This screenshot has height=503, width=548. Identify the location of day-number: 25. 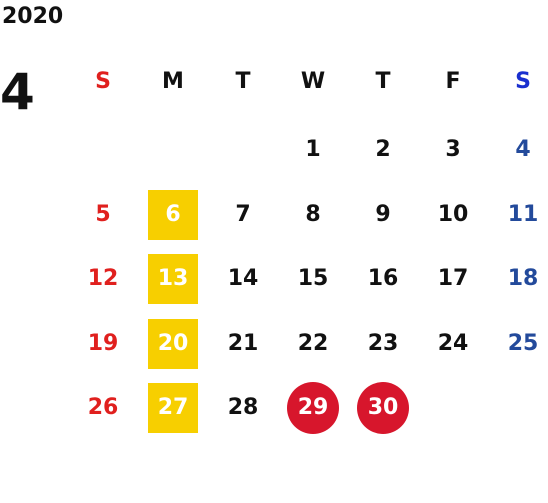
(523, 343).